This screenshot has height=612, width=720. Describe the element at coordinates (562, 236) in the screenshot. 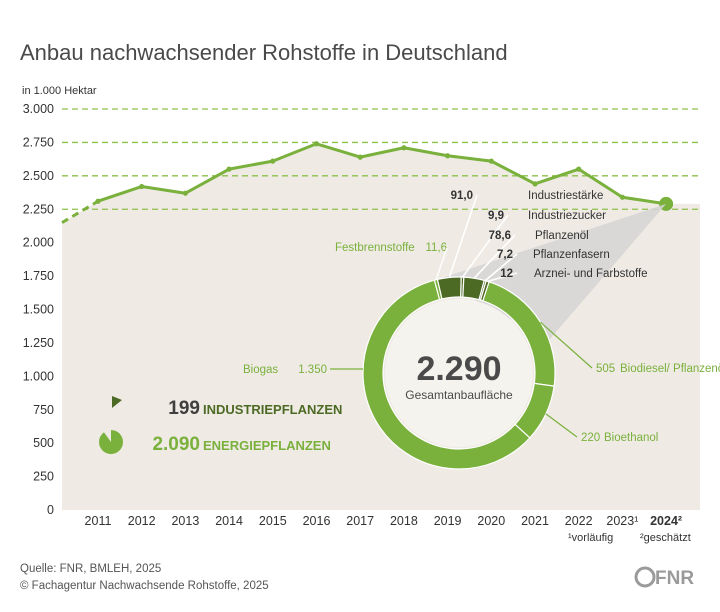

I see `slice-label: Pflanzenöl` at that location.